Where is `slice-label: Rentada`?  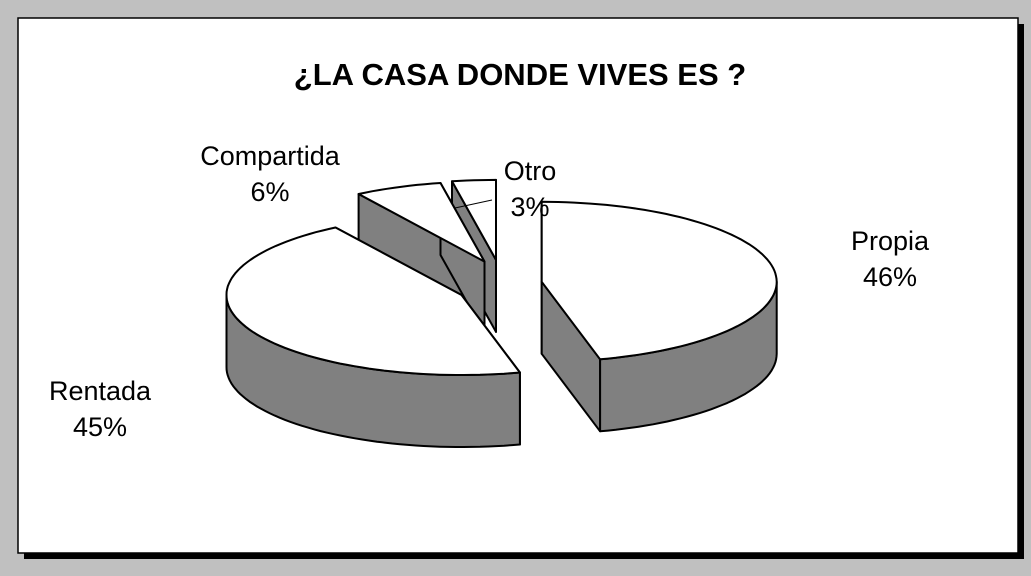 slice-label: Rentada is located at coordinates (100, 391).